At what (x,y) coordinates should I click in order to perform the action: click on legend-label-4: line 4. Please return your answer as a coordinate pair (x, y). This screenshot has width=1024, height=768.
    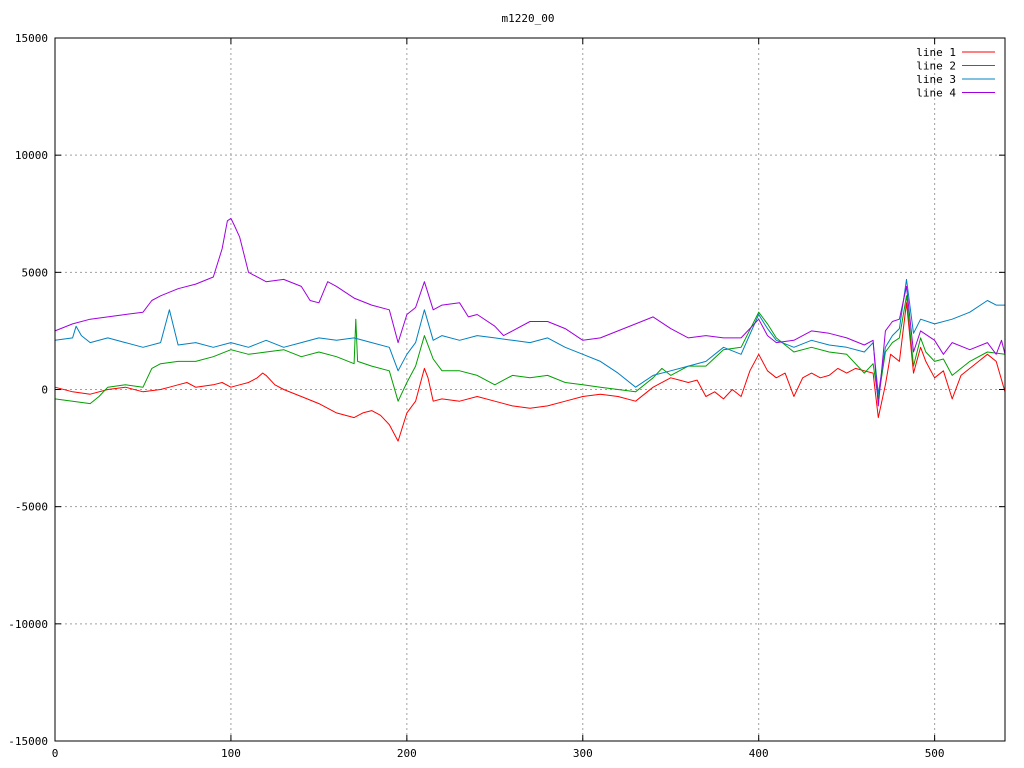
    Looking at the image, I should click on (936, 93).